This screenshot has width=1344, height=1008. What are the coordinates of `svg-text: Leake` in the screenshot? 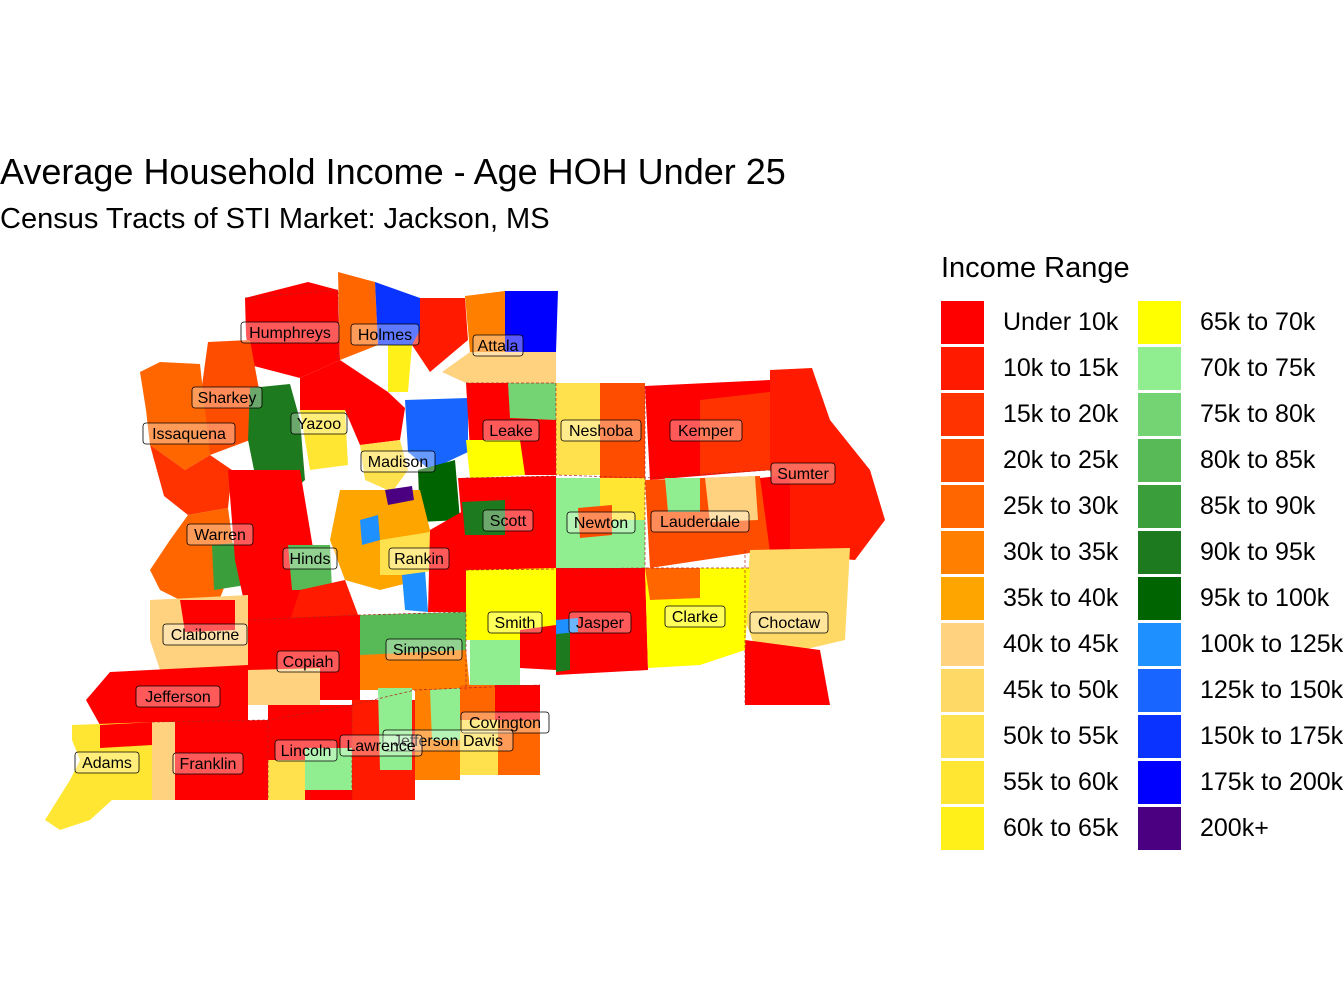 It's located at (511, 431).